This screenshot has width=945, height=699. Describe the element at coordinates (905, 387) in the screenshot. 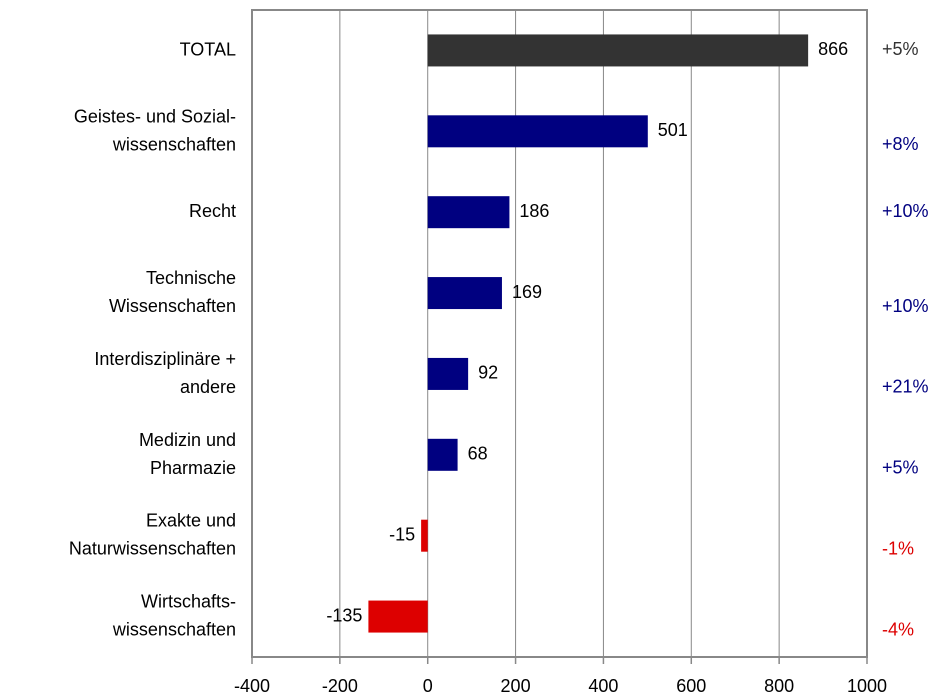

I see `change-label: +21%` at that location.